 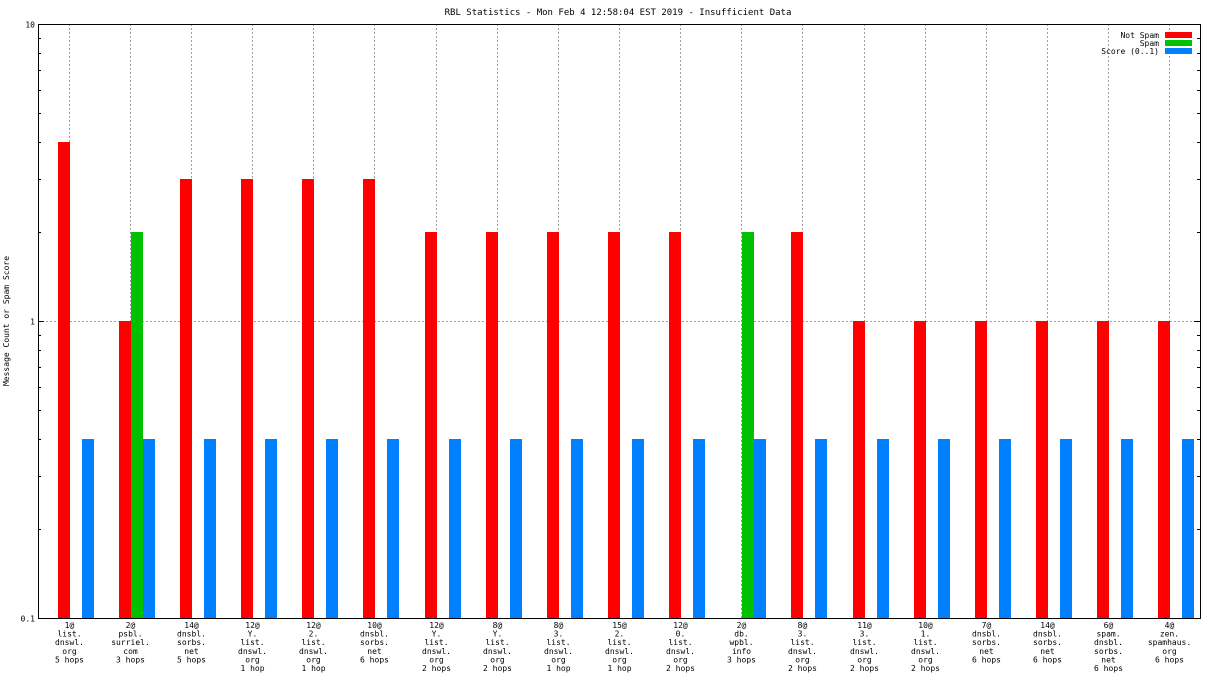 What do you see at coordinates (28, 619) in the screenshot?
I see `y-tick-label: 0.1` at bounding box center [28, 619].